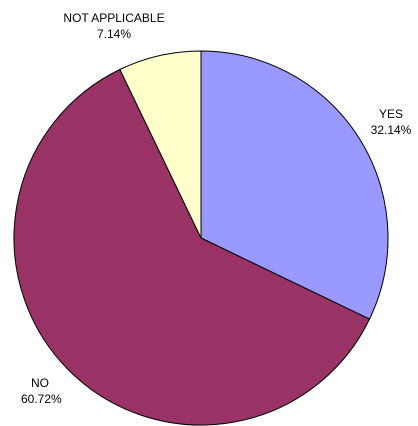 The image size is (418, 426). I want to click on slice-value-no: 60.72%, so click(41, 399).